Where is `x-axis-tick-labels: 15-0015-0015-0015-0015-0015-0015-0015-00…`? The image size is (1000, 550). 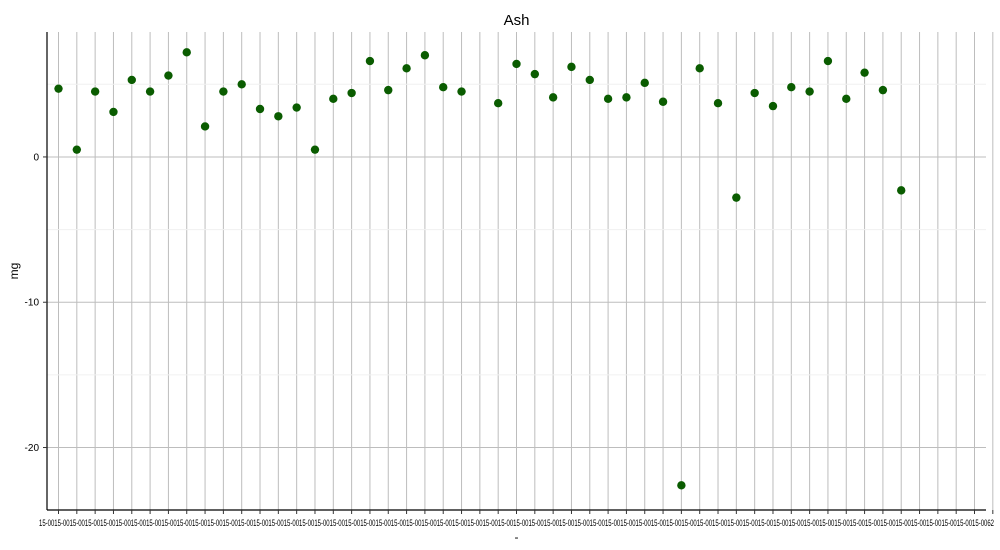 x-axis-tick-labels: 15-0015-0015-0015-0015-0015-0015-0015-00… is located at coordinates (516, 523).